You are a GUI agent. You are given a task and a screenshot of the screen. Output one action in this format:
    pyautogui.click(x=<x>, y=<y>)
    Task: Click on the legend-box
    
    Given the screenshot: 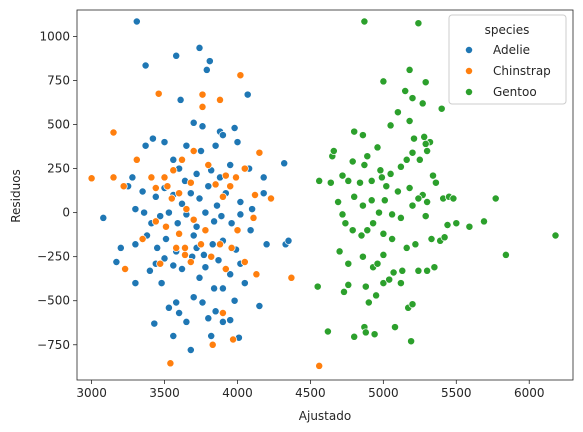 What is the action you would take?
    pyautogui.click(x=507, y=59)
    